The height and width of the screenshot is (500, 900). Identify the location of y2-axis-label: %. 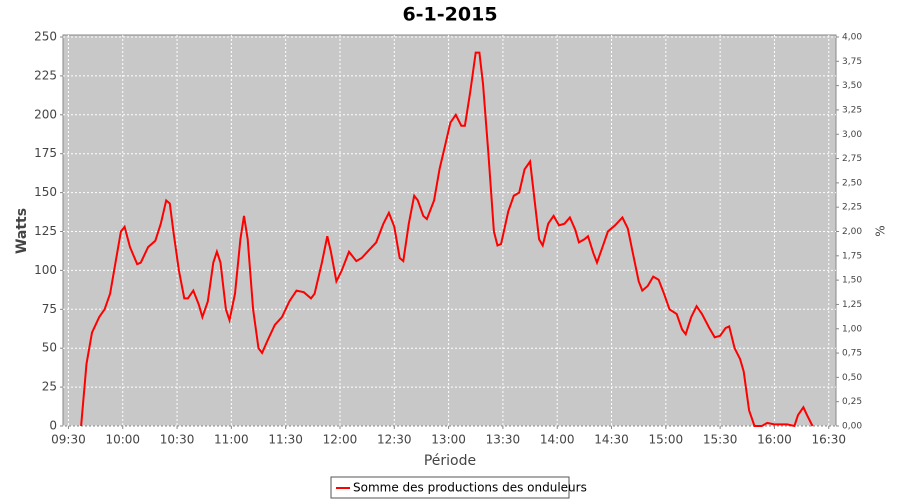
(881, 230).